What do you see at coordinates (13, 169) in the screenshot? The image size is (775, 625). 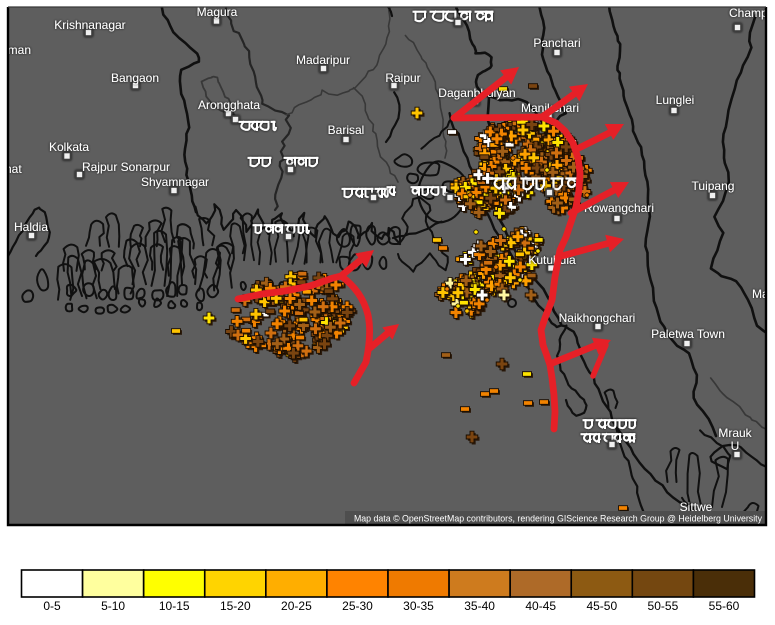 I see `svg-text: hat` at bounding box center [13, 169].